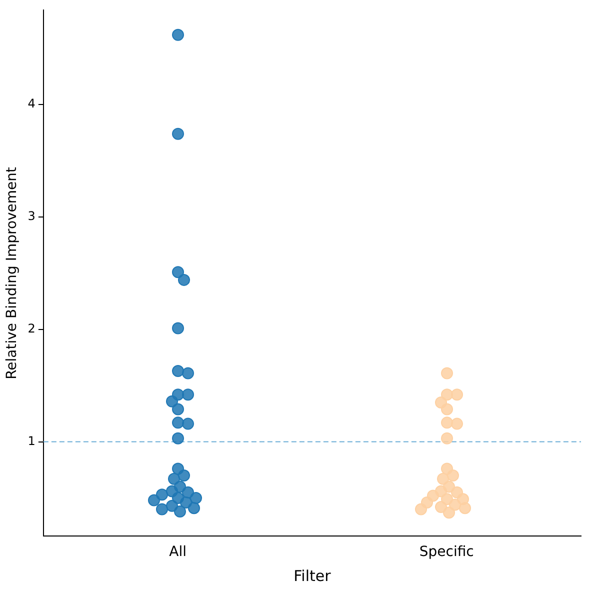  I want to click on y-tick-label: 2, so click(32, 329).